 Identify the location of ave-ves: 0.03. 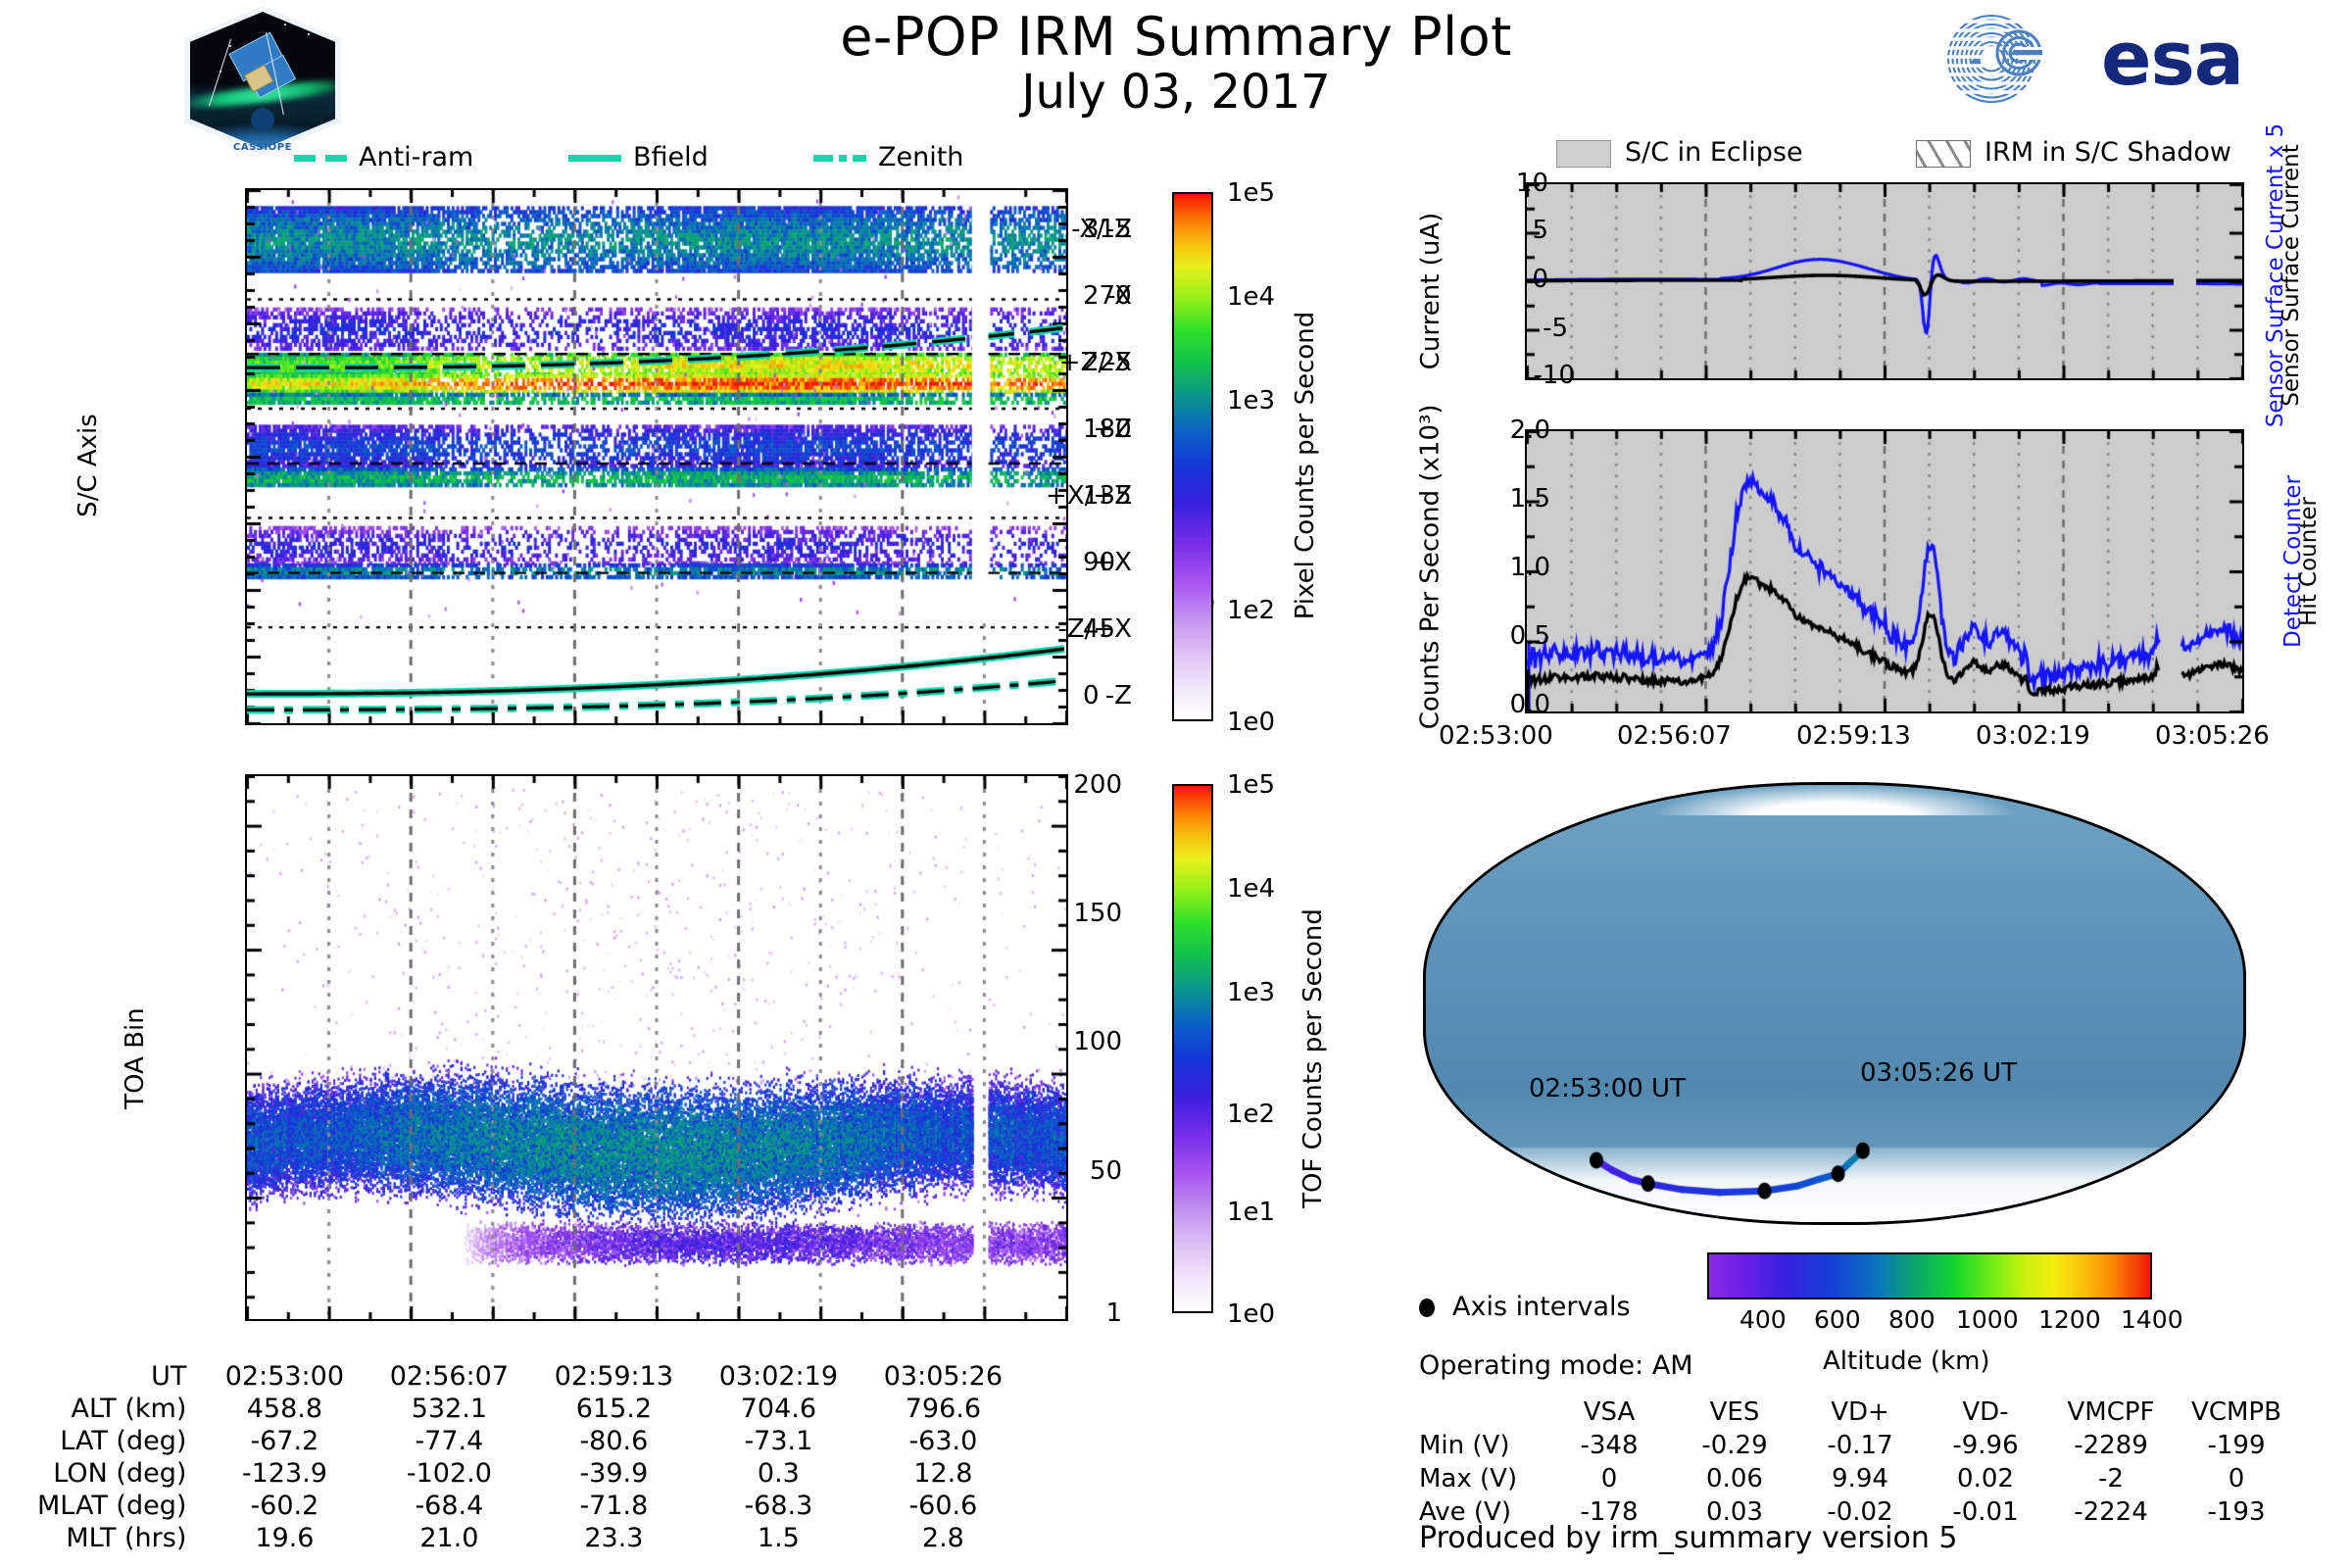
(1734, 1512).